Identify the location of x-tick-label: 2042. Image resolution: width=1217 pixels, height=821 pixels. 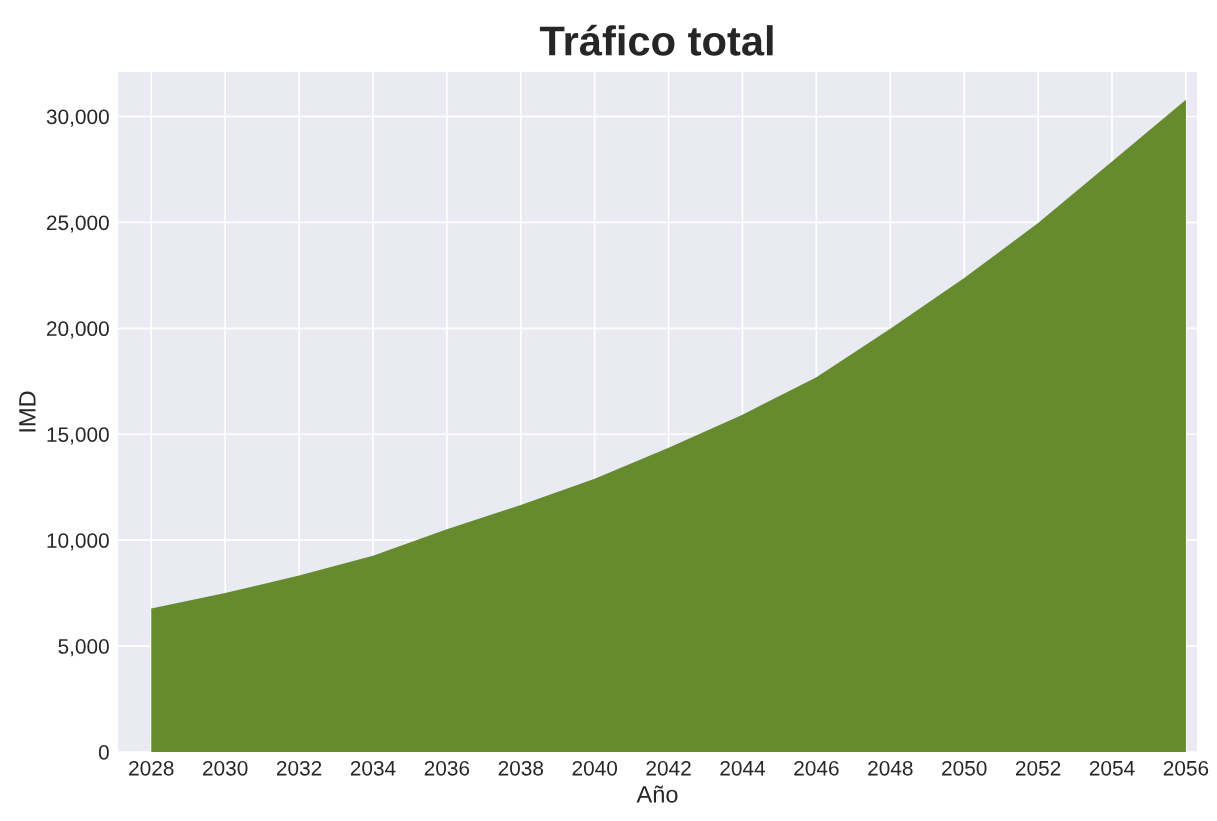
(668, 768).